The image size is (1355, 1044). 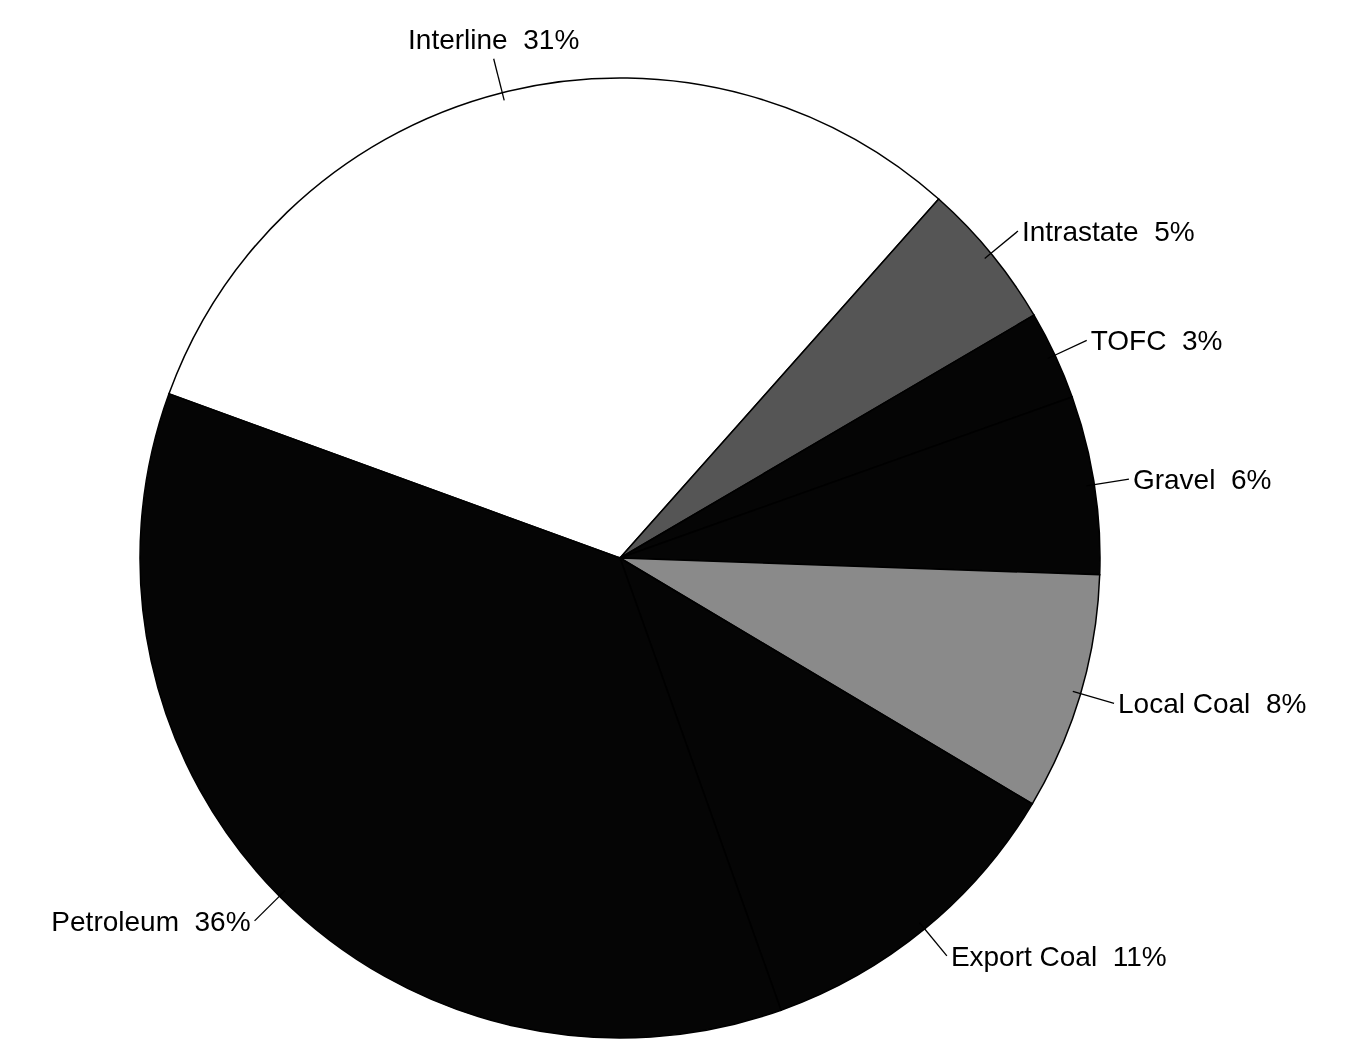 I want to click on slice-label: Petroleum 36%, so click(x=151, y=921).